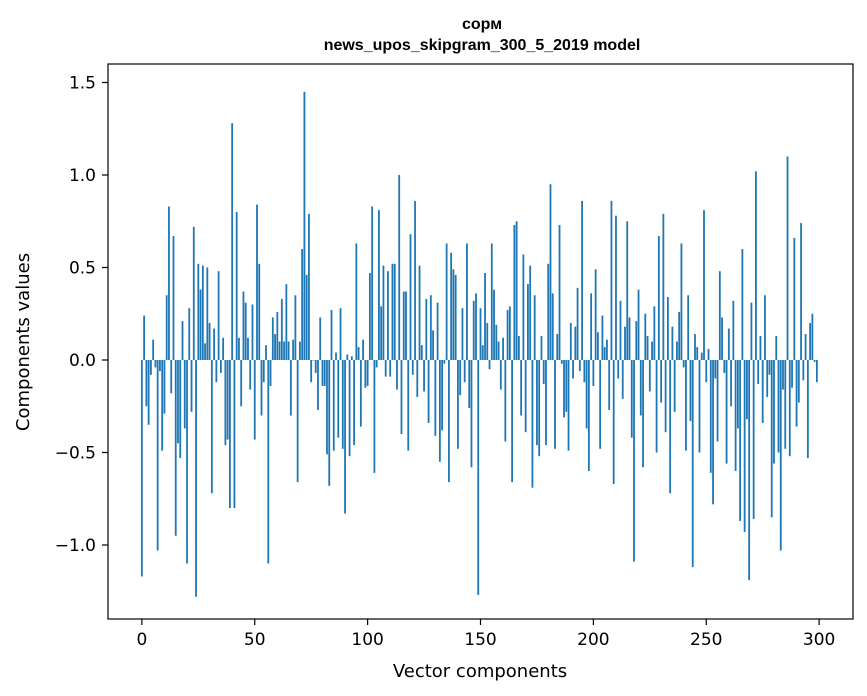  I want to click on y-tick-label-5: 1.5, so click(82, 84).